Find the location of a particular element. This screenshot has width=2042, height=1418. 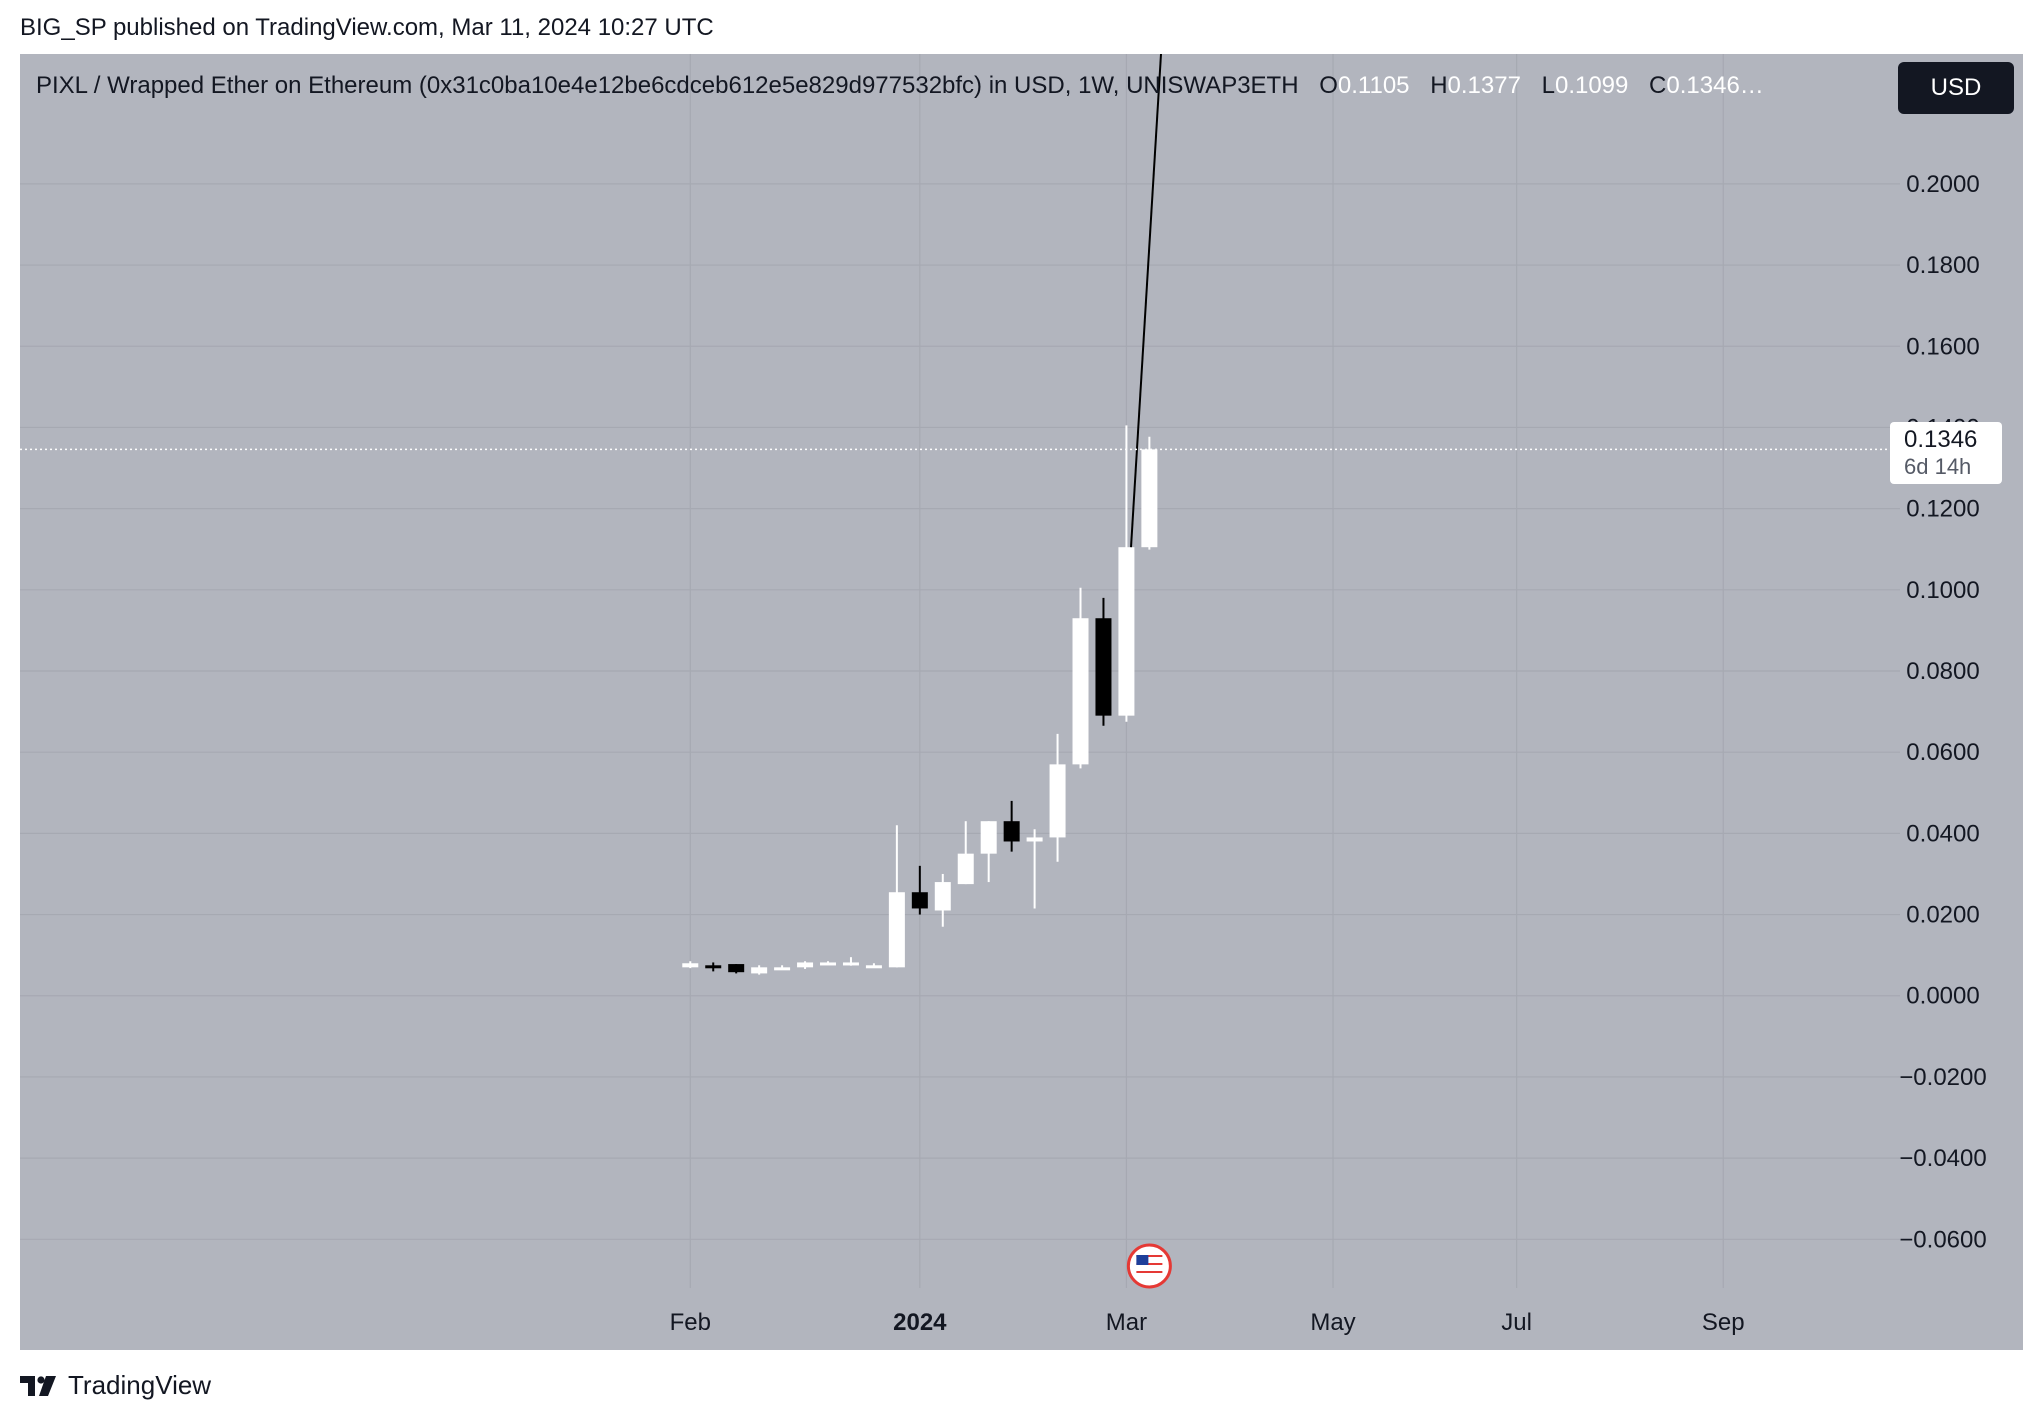

trend-line is located at coordinates (1146, 301).